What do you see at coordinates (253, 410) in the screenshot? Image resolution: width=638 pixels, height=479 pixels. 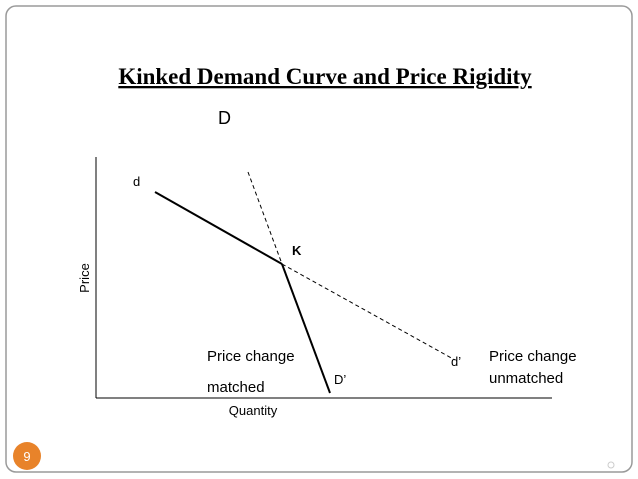 I see `x-axis-label: Quantity` at bounding box center [253, 410].